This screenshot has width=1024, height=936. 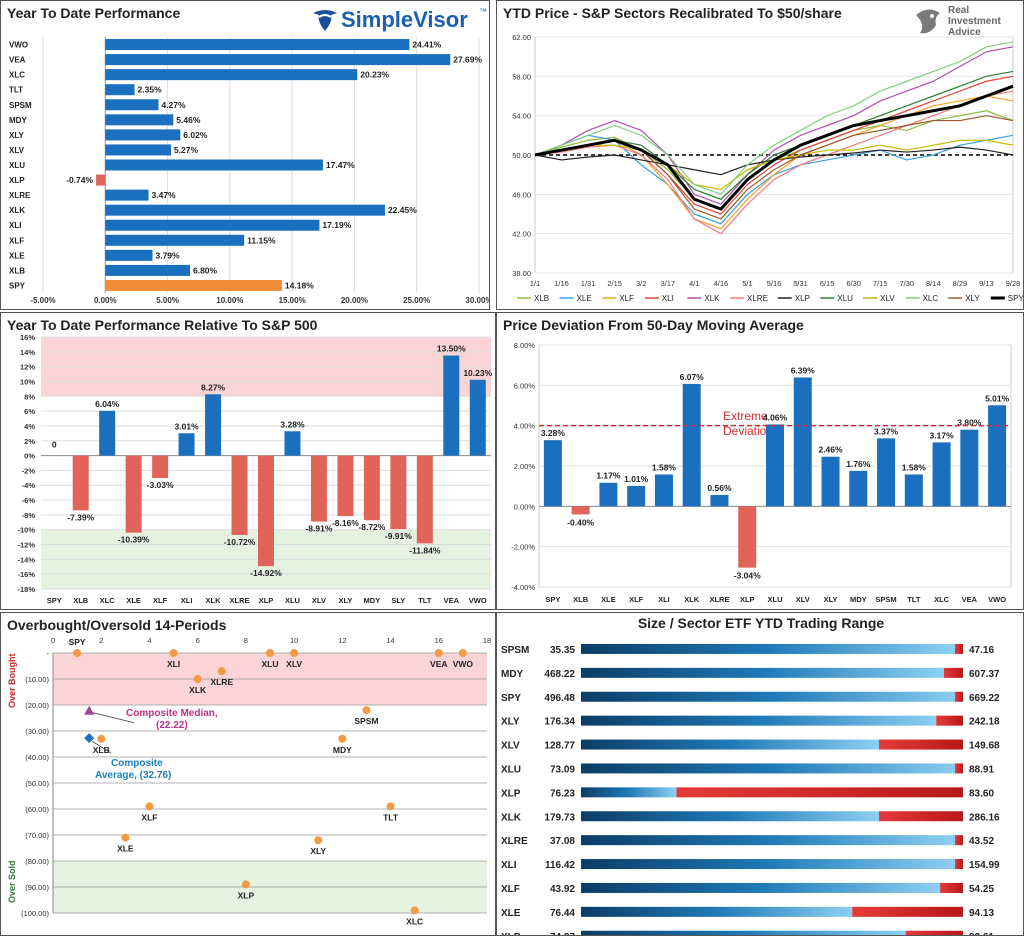 I want to click on ytd-category-label: XLRE, so click(x=20, y=195).